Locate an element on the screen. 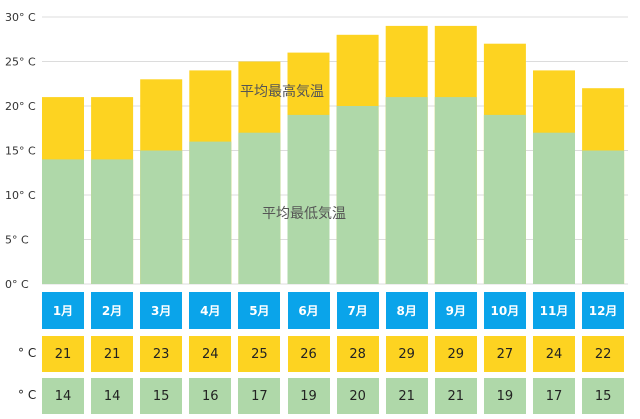 This screenshot has height=419, width=640. y-tick-label: 15° C is located at coordinates (20, 151).